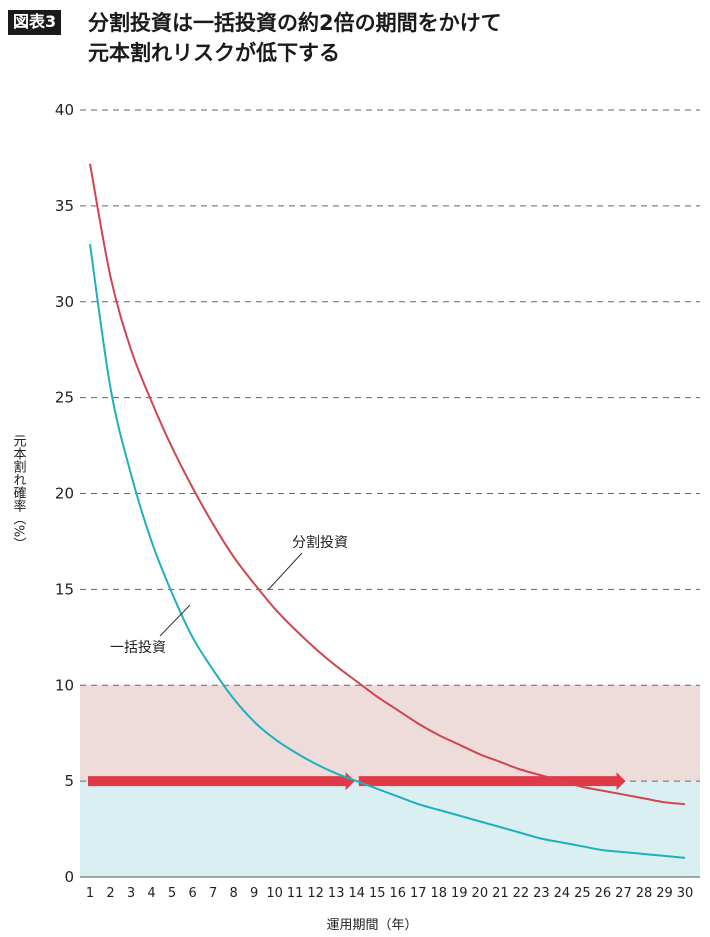  Describe the element at coordinates (623, 893) in the screenshot. I see `x-tick-27: 27` at that location.